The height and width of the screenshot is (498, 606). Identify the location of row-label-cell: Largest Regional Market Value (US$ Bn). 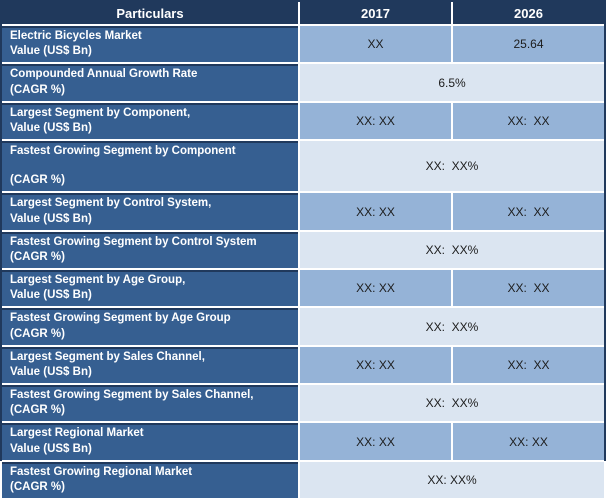
(150, 440).